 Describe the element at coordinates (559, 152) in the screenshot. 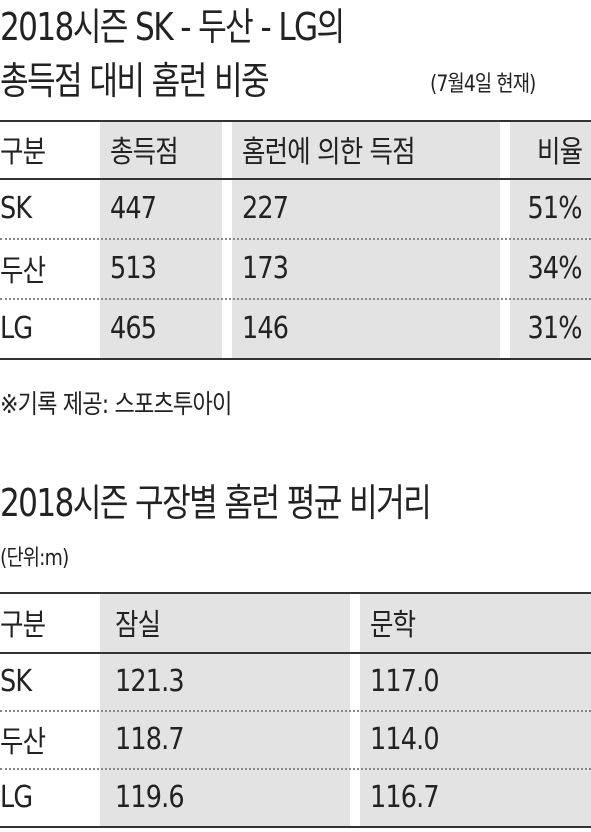

I see `cell-text: 비율` at that location.